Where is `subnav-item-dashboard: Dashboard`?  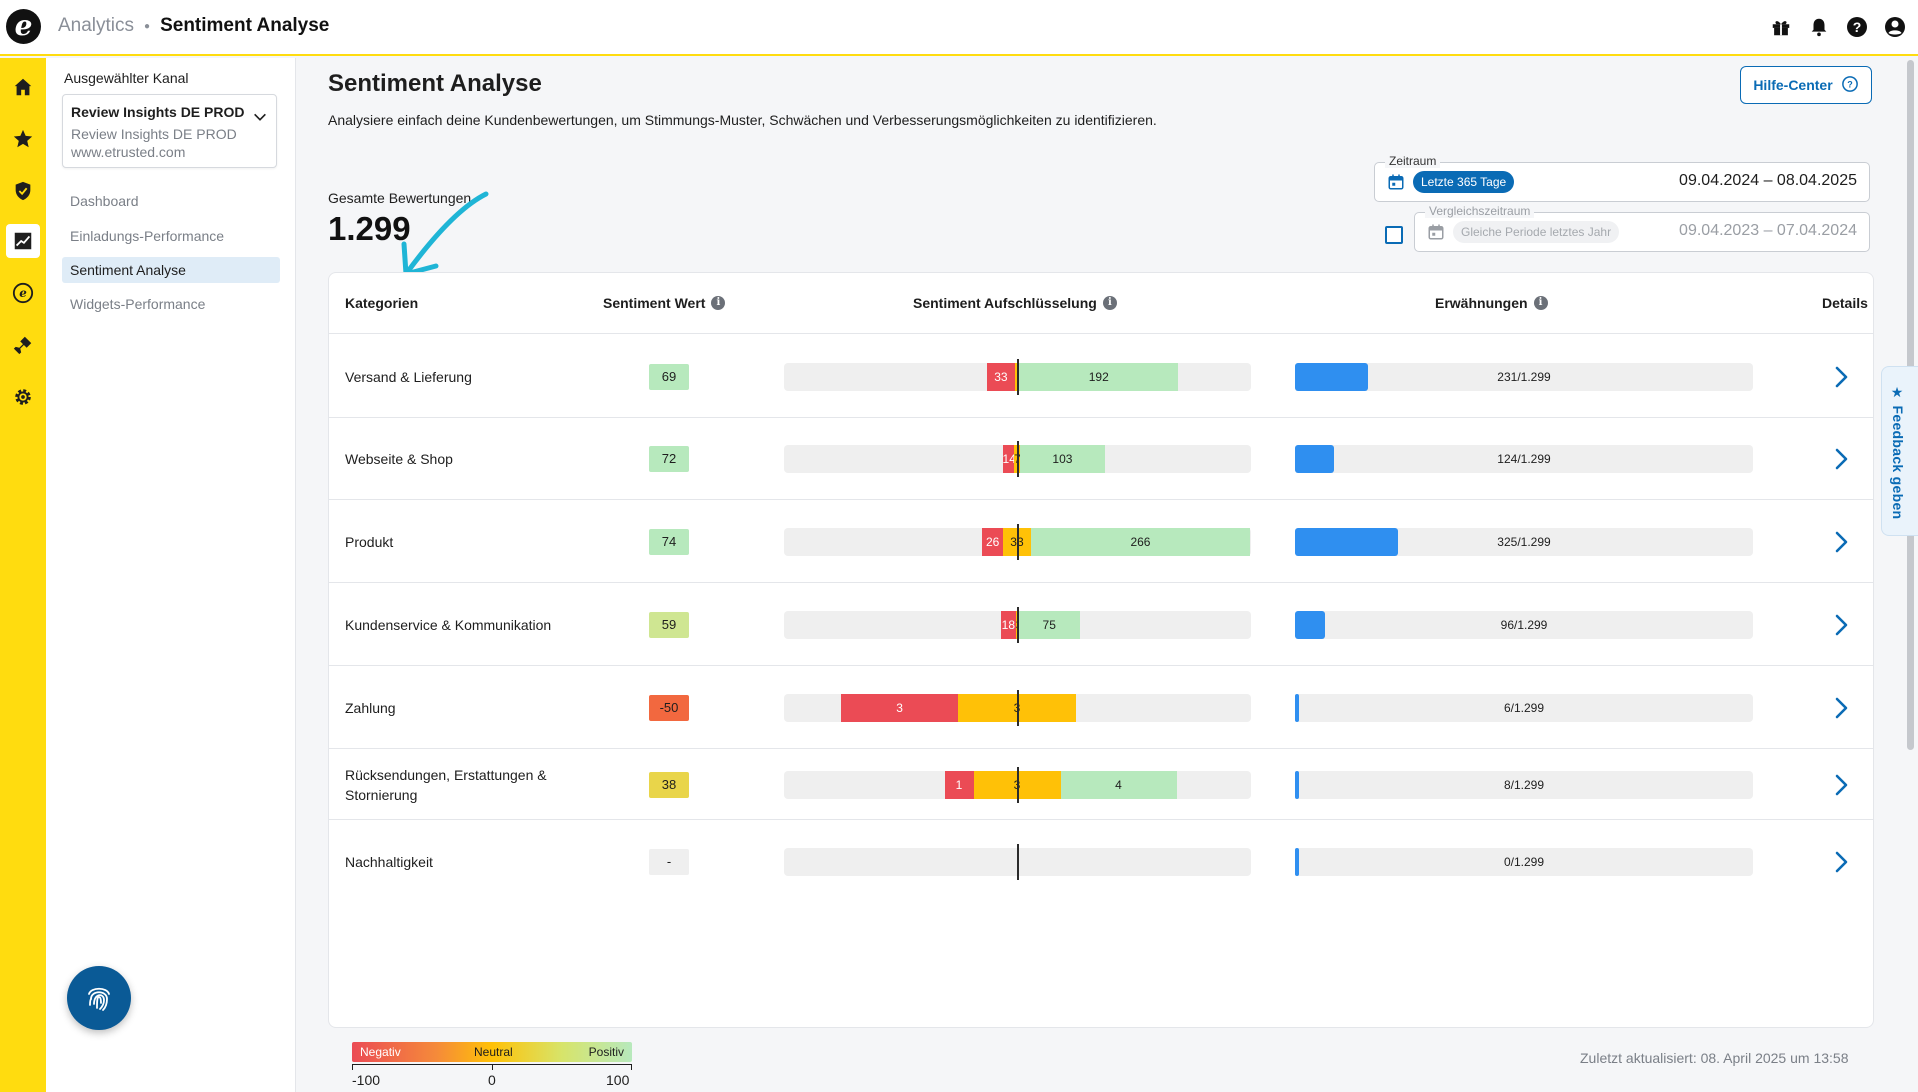 subnav-item-dashboard: Dashboard is located at coordinates (104, 201).